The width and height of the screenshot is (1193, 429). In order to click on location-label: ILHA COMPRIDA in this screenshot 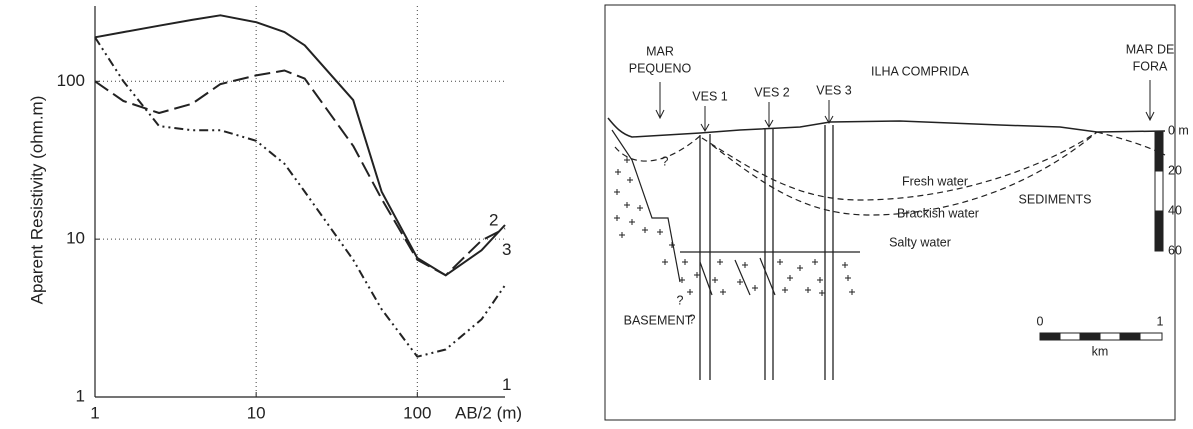, I will do `click(920, 71)`.